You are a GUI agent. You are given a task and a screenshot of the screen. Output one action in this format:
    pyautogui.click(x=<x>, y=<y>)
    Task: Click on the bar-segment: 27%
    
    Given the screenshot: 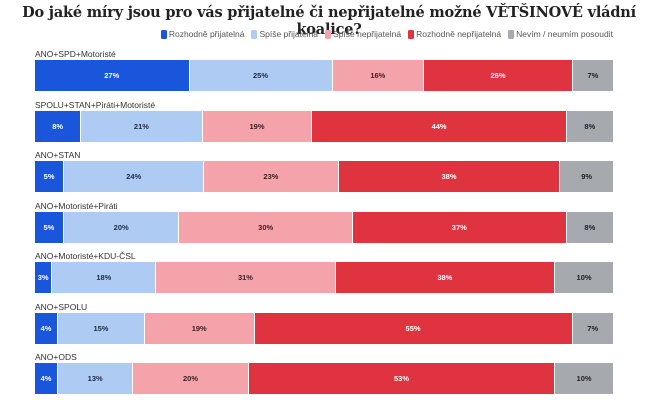 What is the action you would take?
    pyautogui.click(x=112, y=75)
    